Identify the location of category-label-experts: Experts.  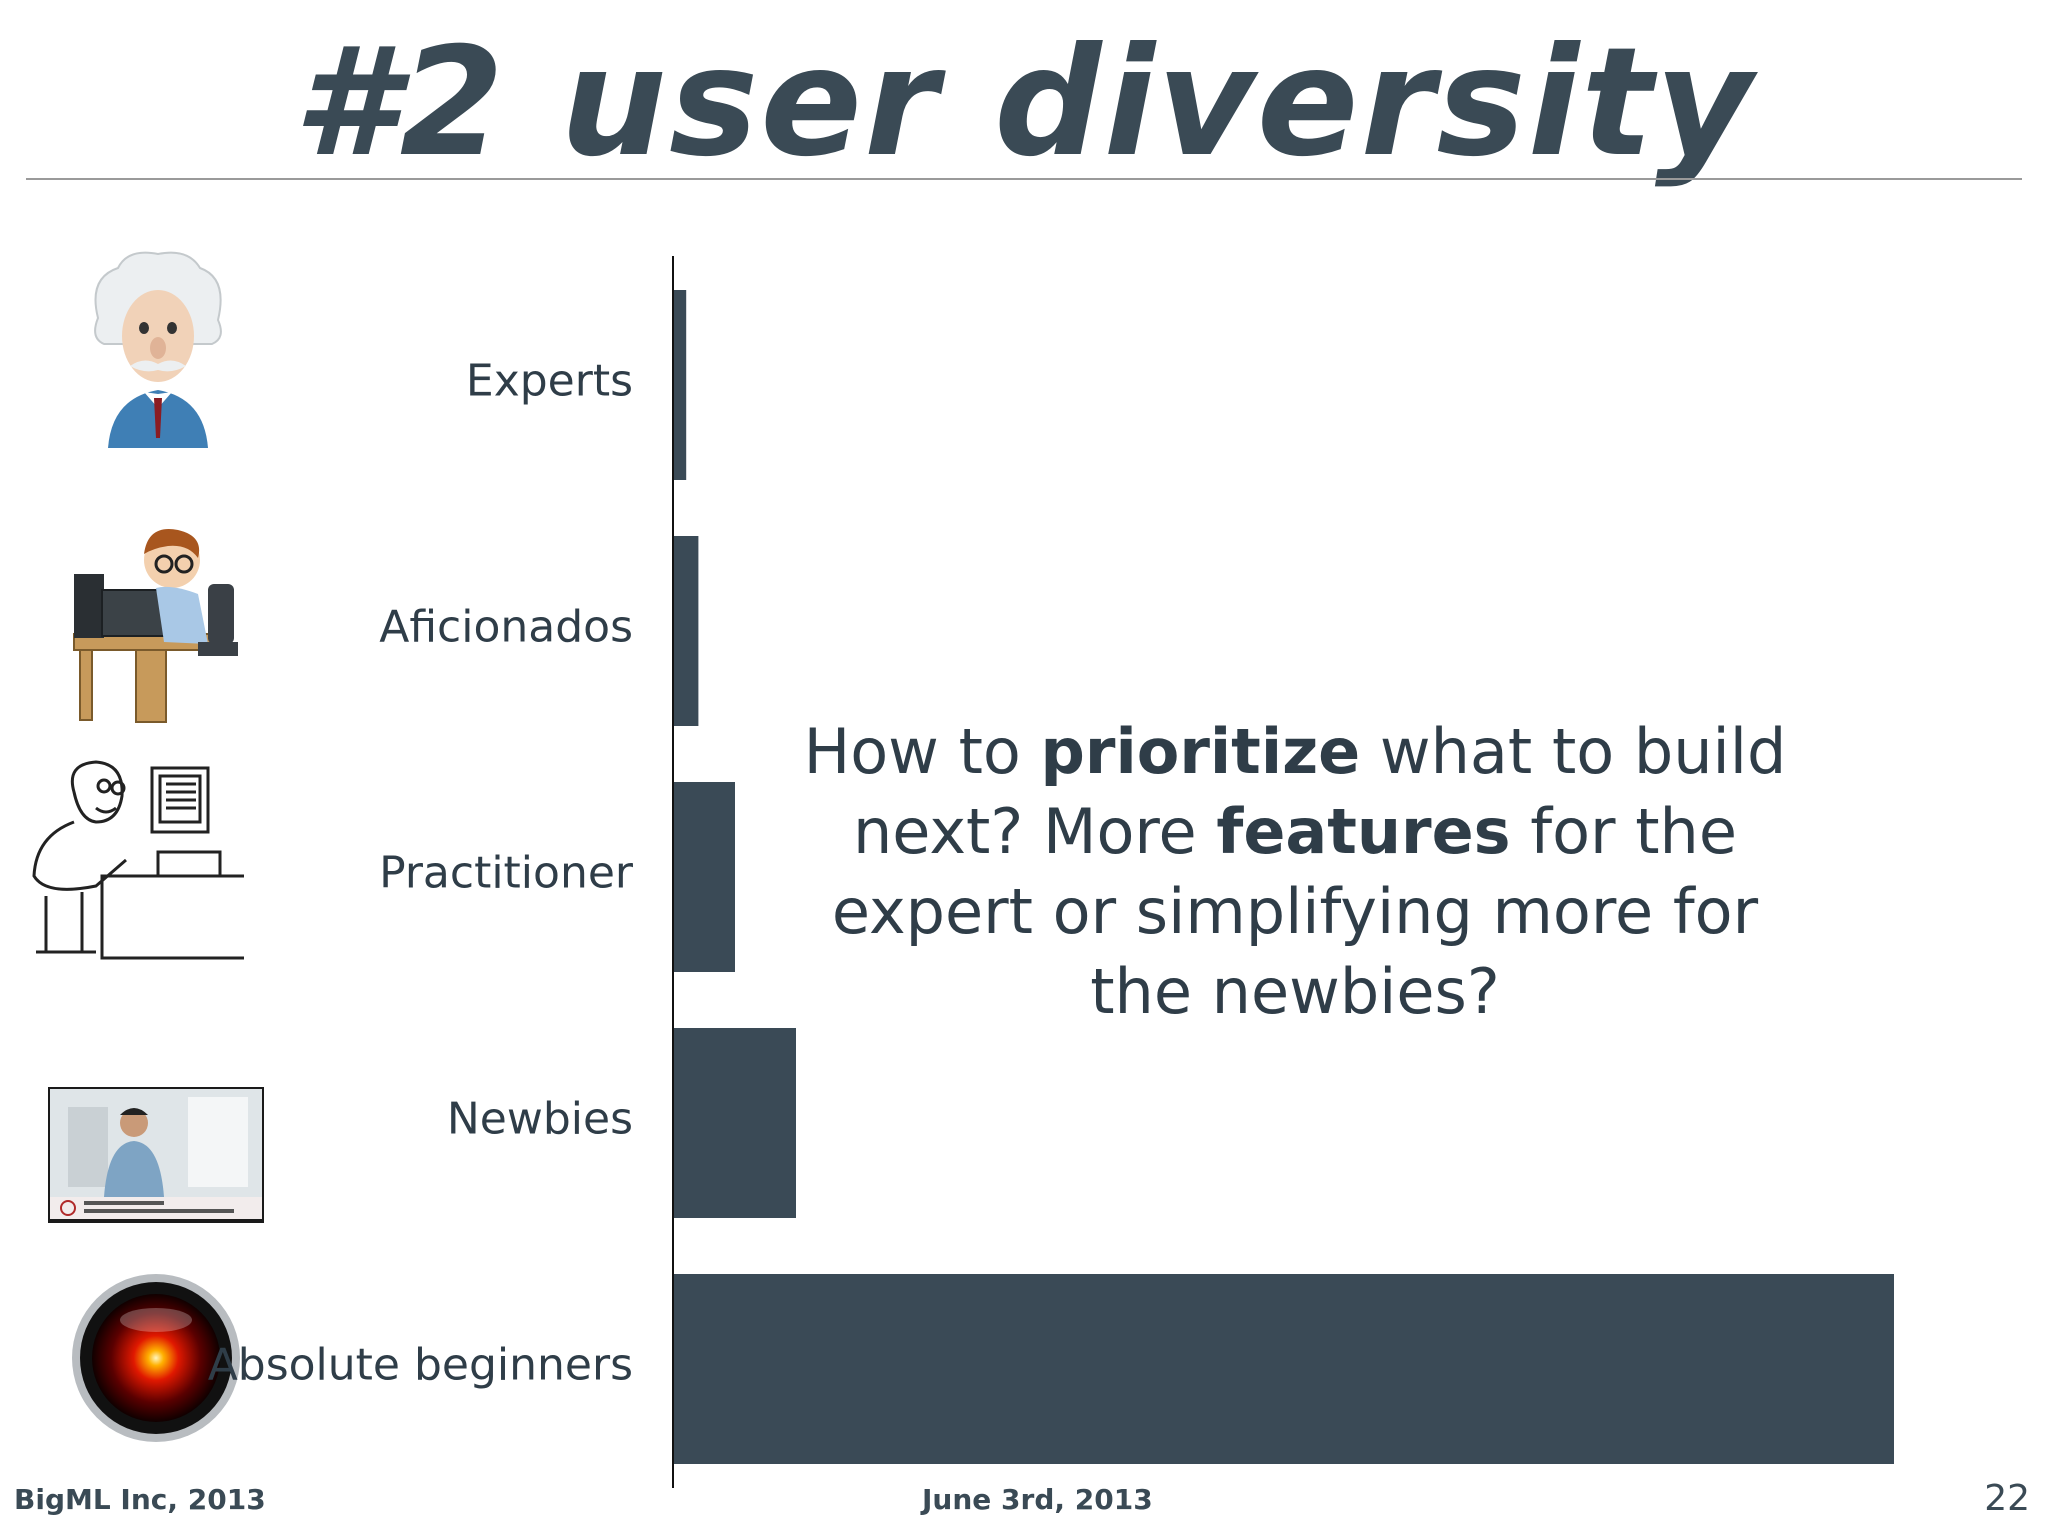
(549, 381).